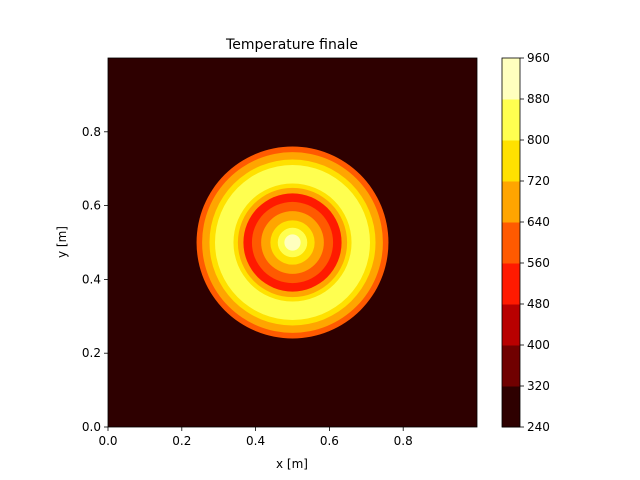 This screenshot has width=640, height=480. I want to click on colorbar: 240 320 400 480 560 640 720 800 880 960, so click(525, 242).